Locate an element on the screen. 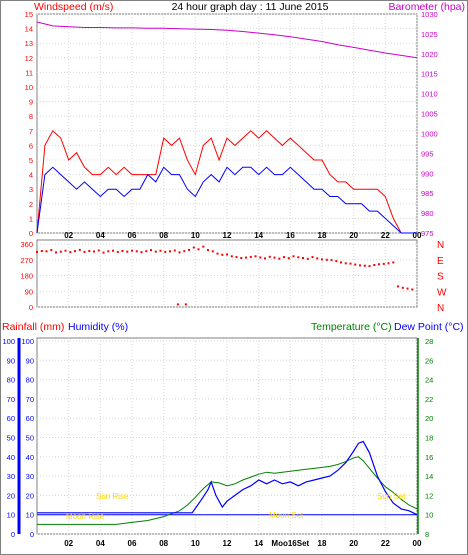 The height and width of the screenshot is (555, 468). compass-label: N is located at coordinates (440, 308).